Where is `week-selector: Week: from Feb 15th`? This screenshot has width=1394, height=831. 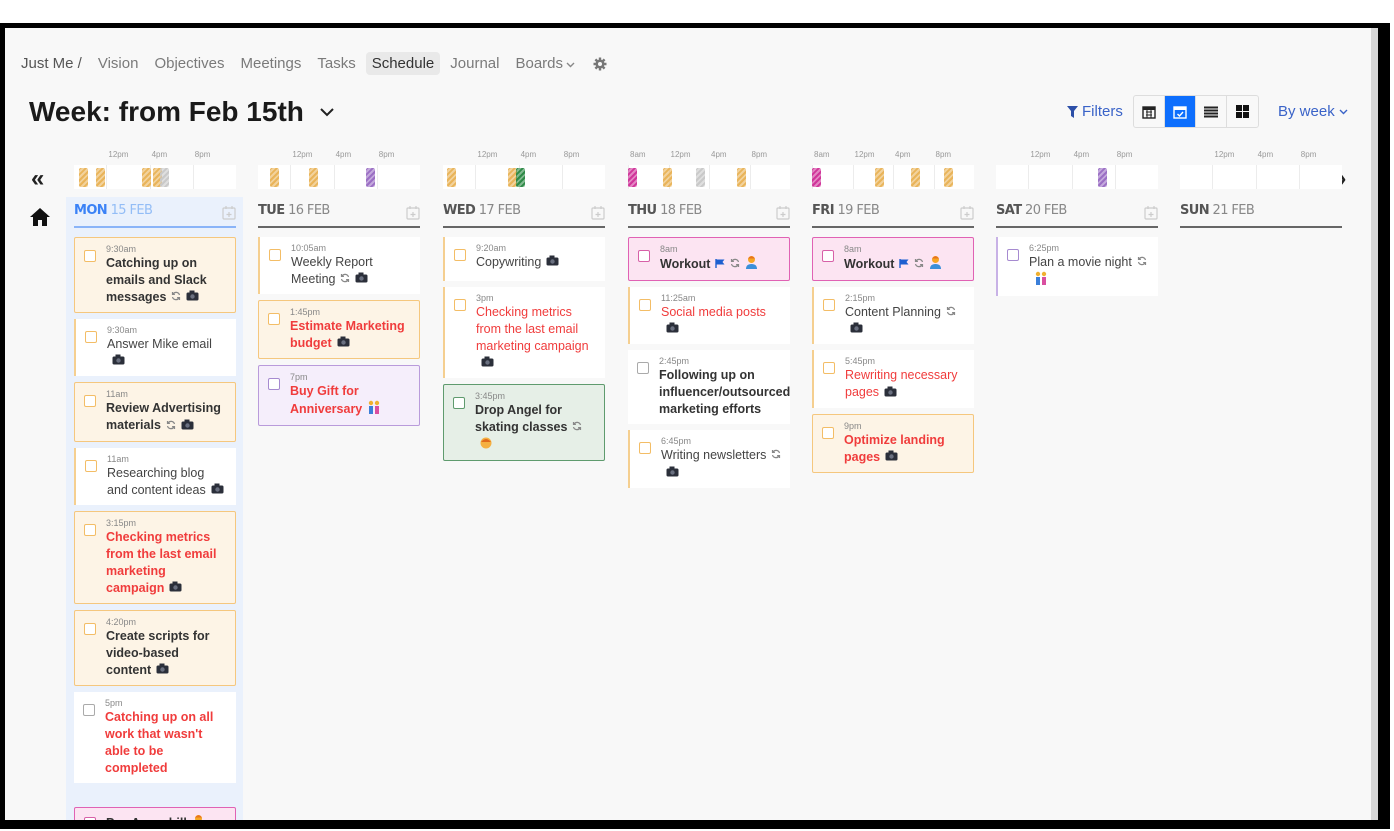 week-selector: Week: from Feb 15th is located at coordinates (181, 112).